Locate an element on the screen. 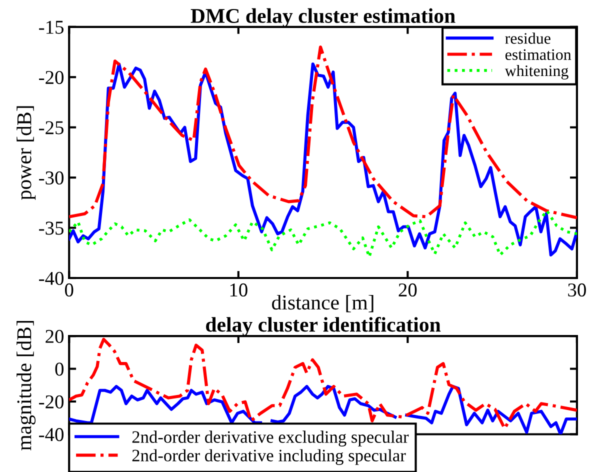 This screenshot has width=601, height=472. chart-title: delay cluster identification is located at coordinates (323, 326).